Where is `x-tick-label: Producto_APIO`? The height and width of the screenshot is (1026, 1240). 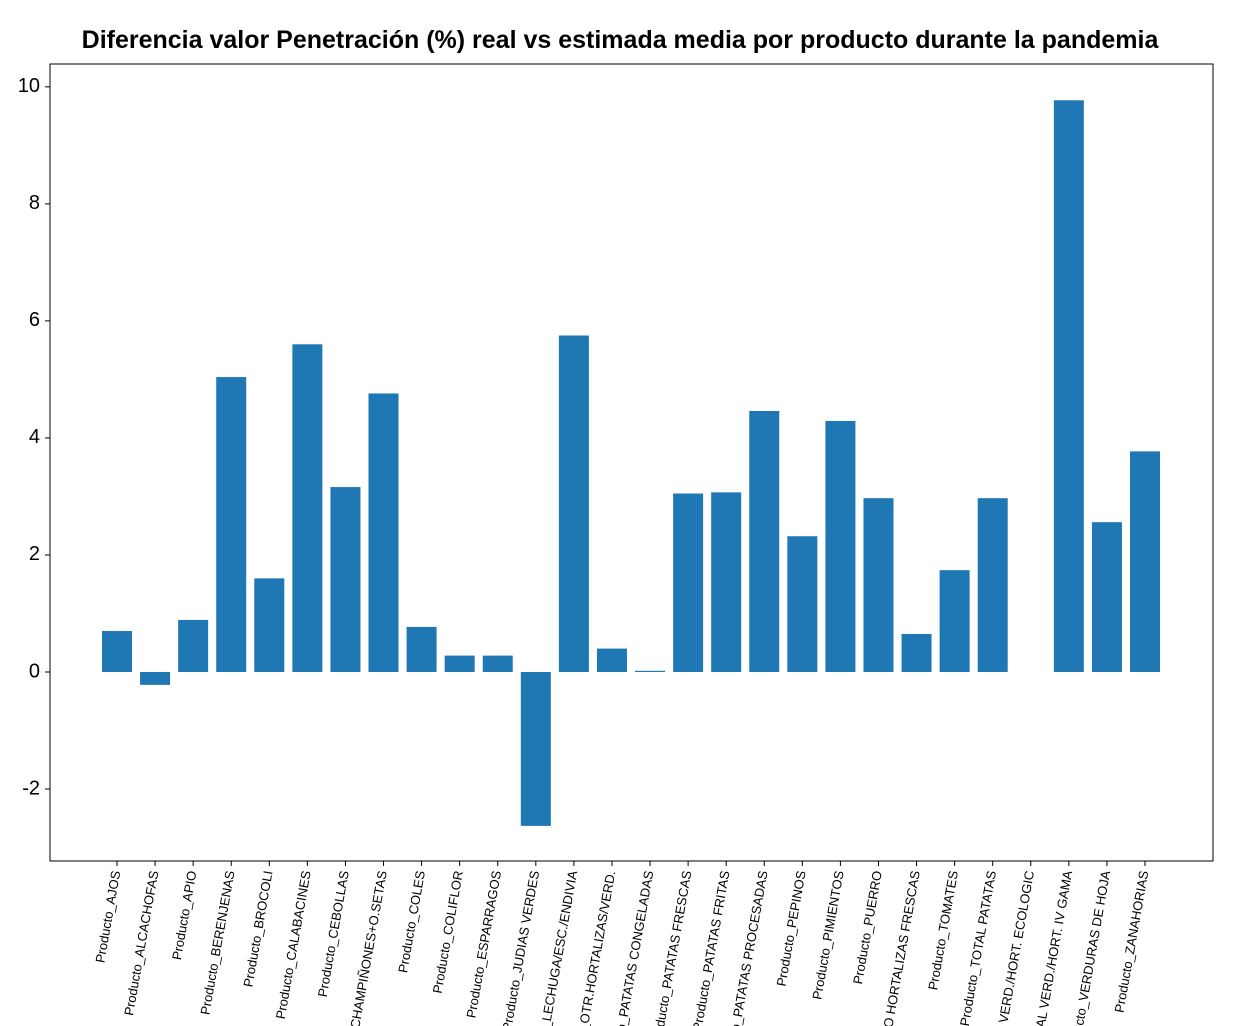 x-tick-label: Producto_APIO is located at coordinates (184, 916).